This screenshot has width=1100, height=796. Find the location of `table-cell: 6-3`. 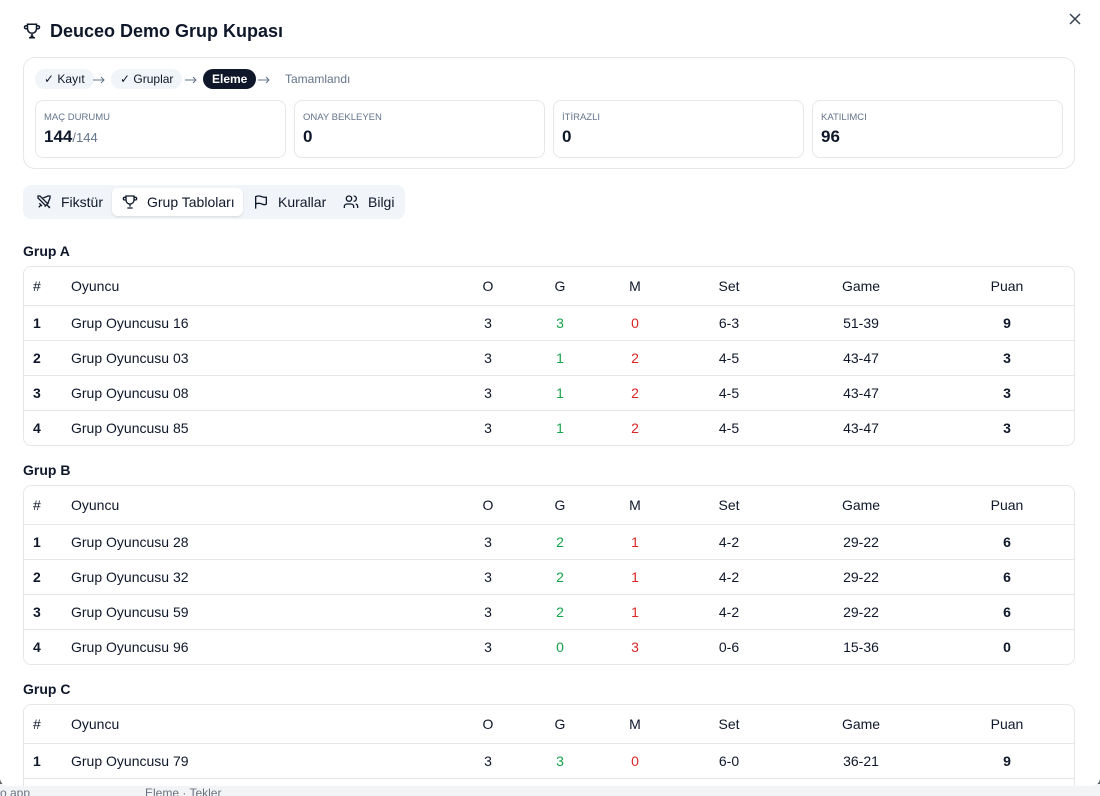

table-cell: 6-3 is located at coordinates (729, 323).